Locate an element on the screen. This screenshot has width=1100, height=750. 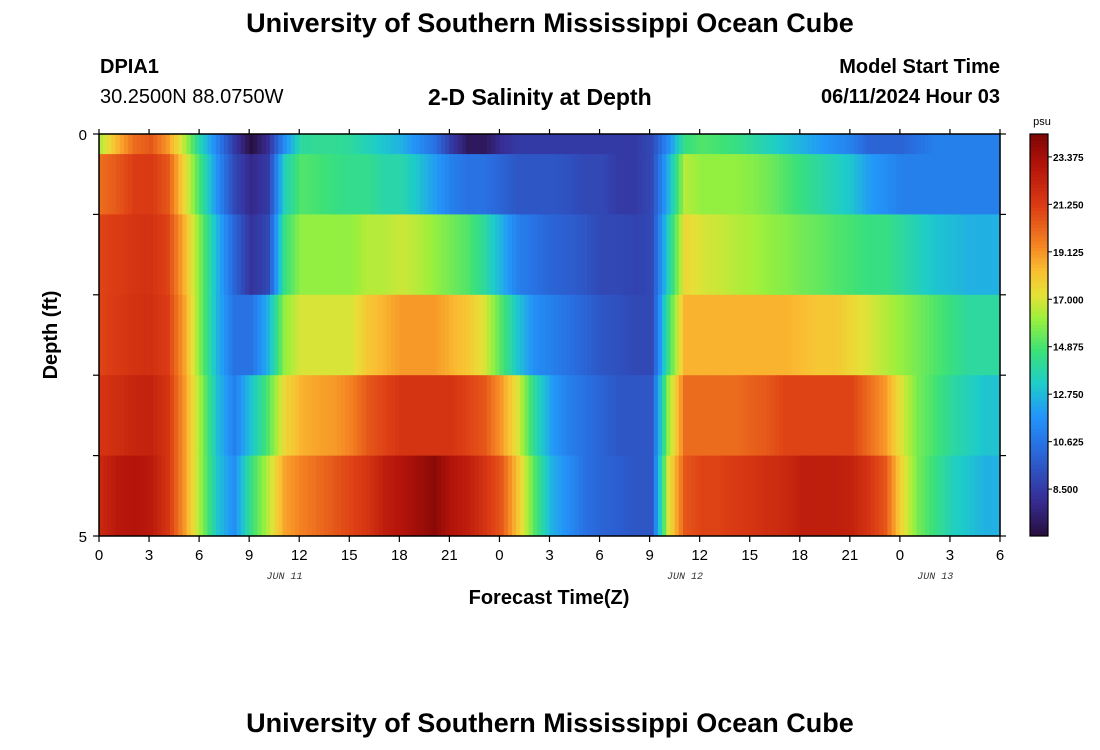
station-id: DPIA1 is located at coordinates (129, 67).